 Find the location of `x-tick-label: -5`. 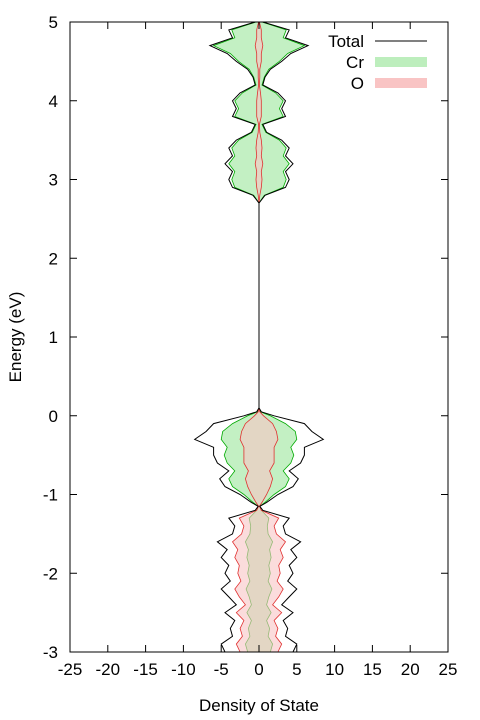

x-tick-label: -5 is located at coordinates (221, 669).